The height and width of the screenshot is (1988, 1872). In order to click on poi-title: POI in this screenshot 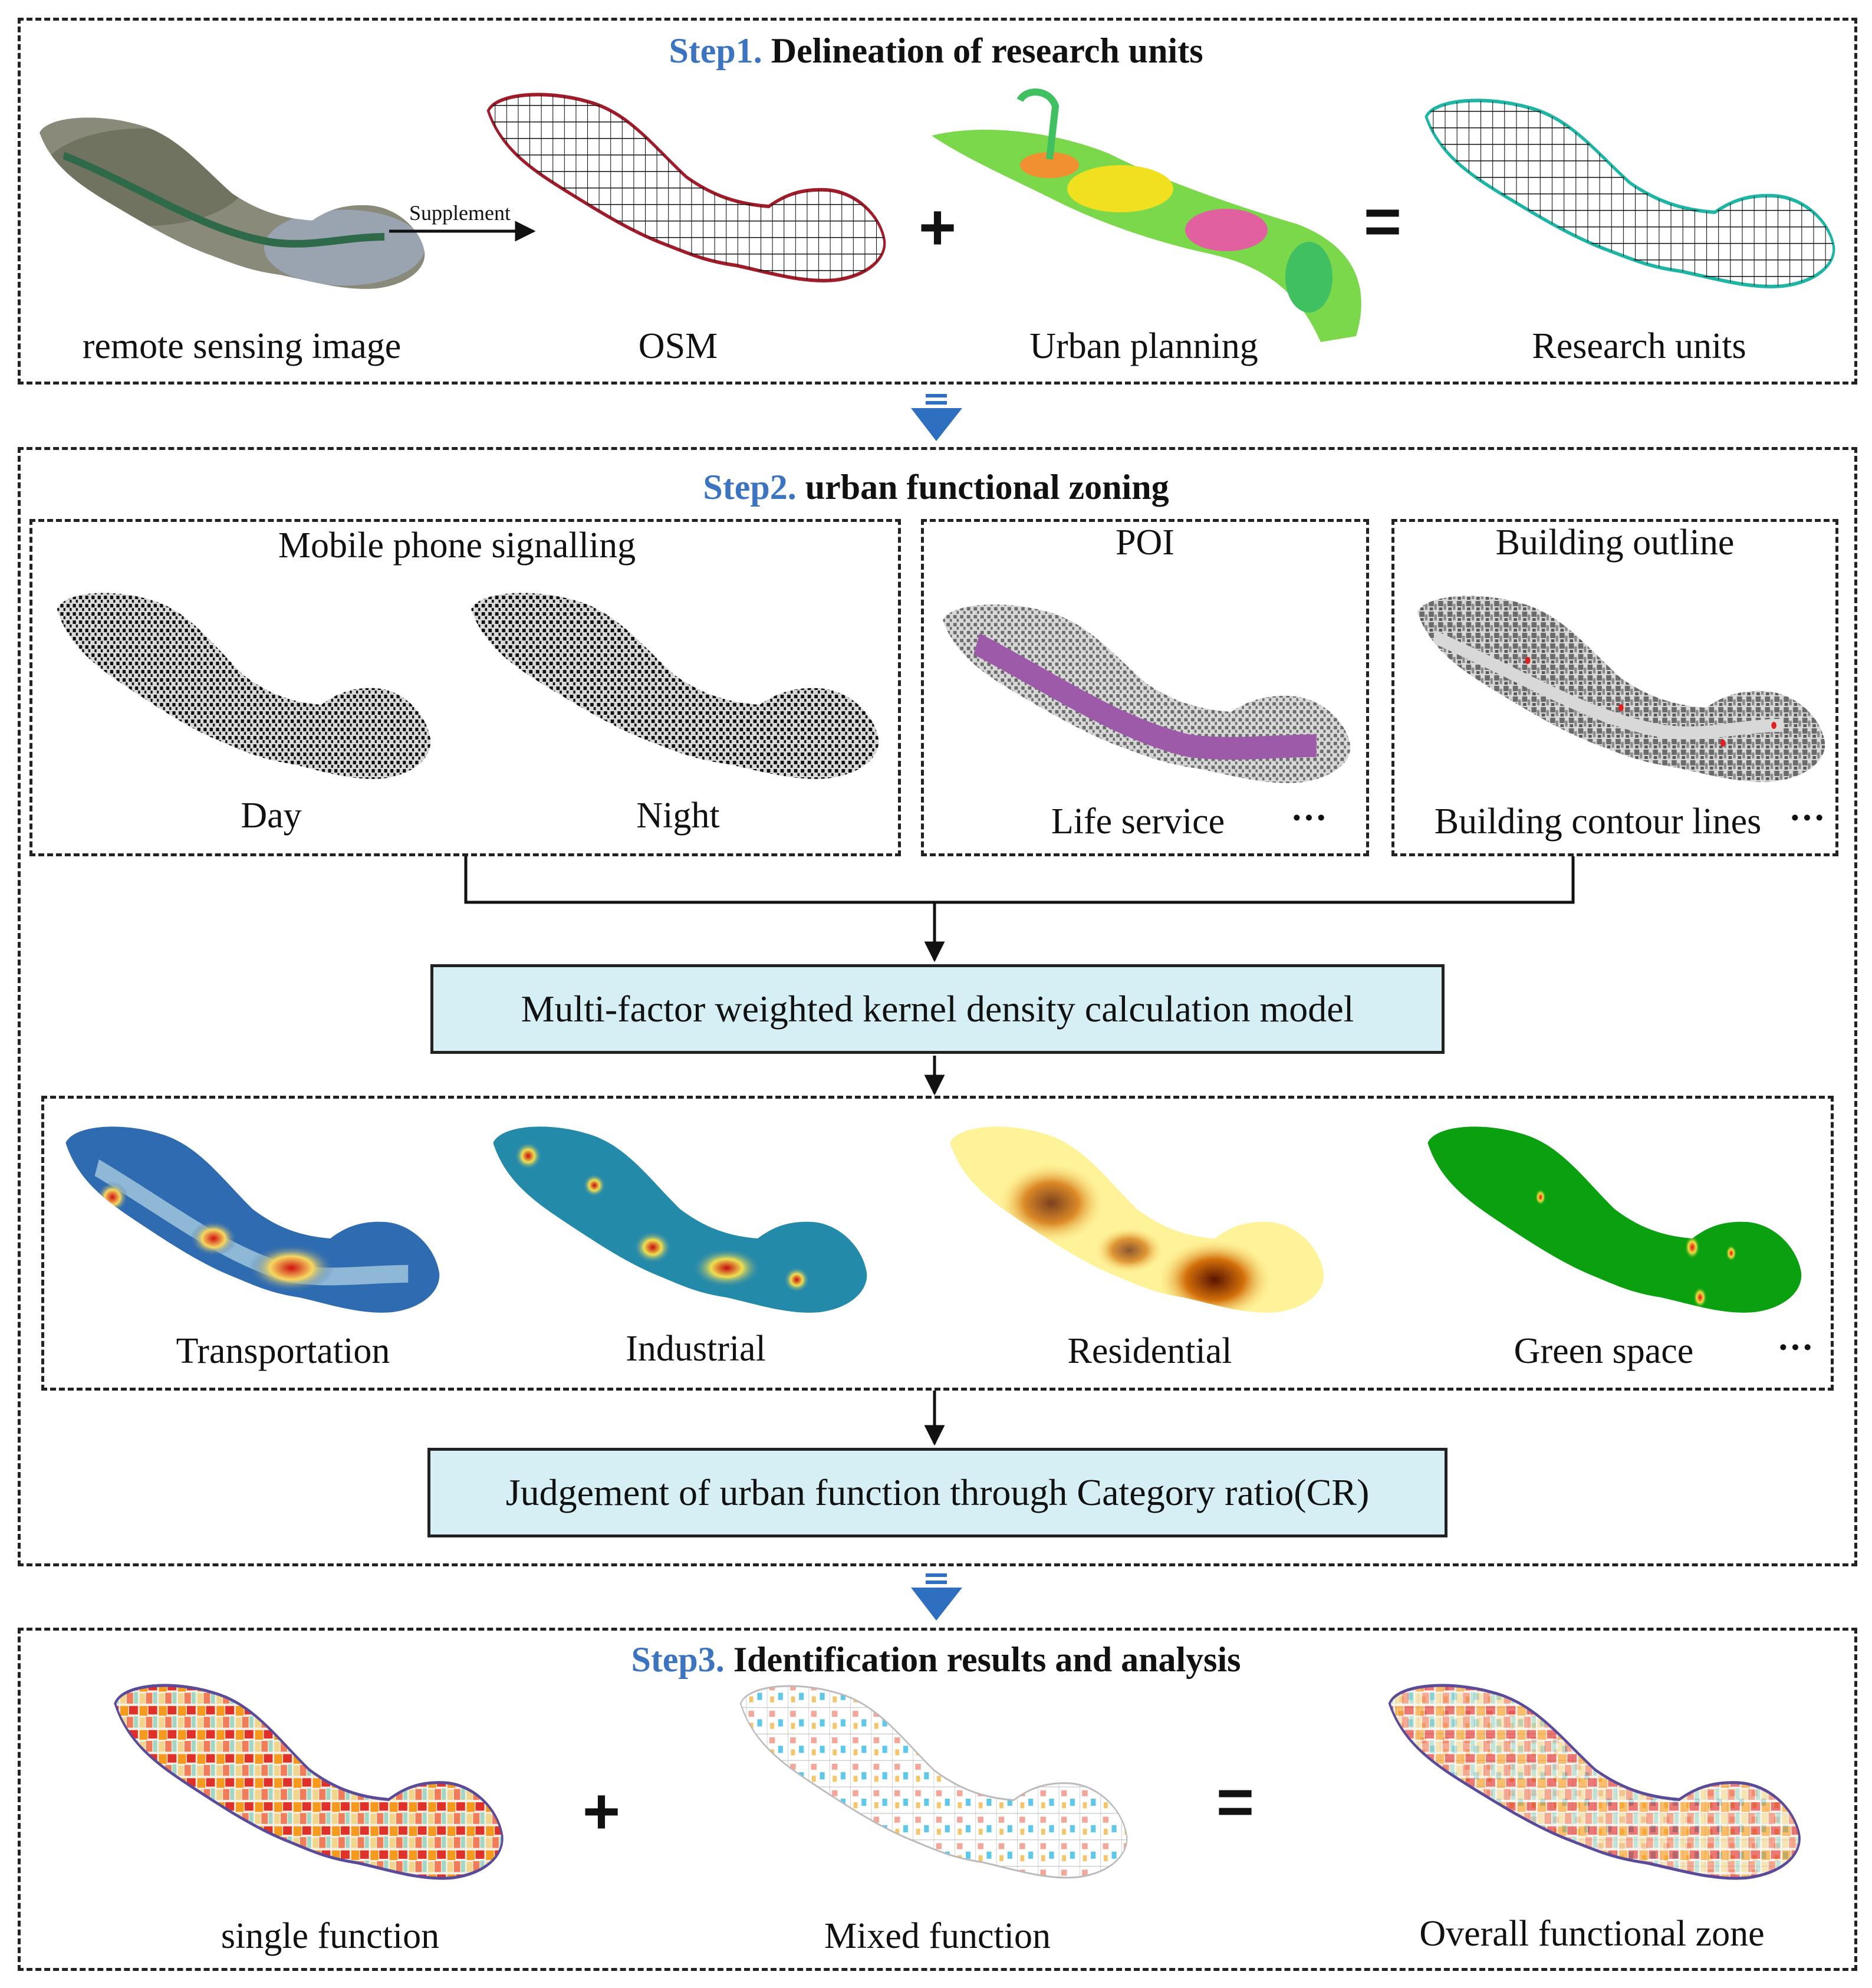, I will do `click(1145, 543)`.